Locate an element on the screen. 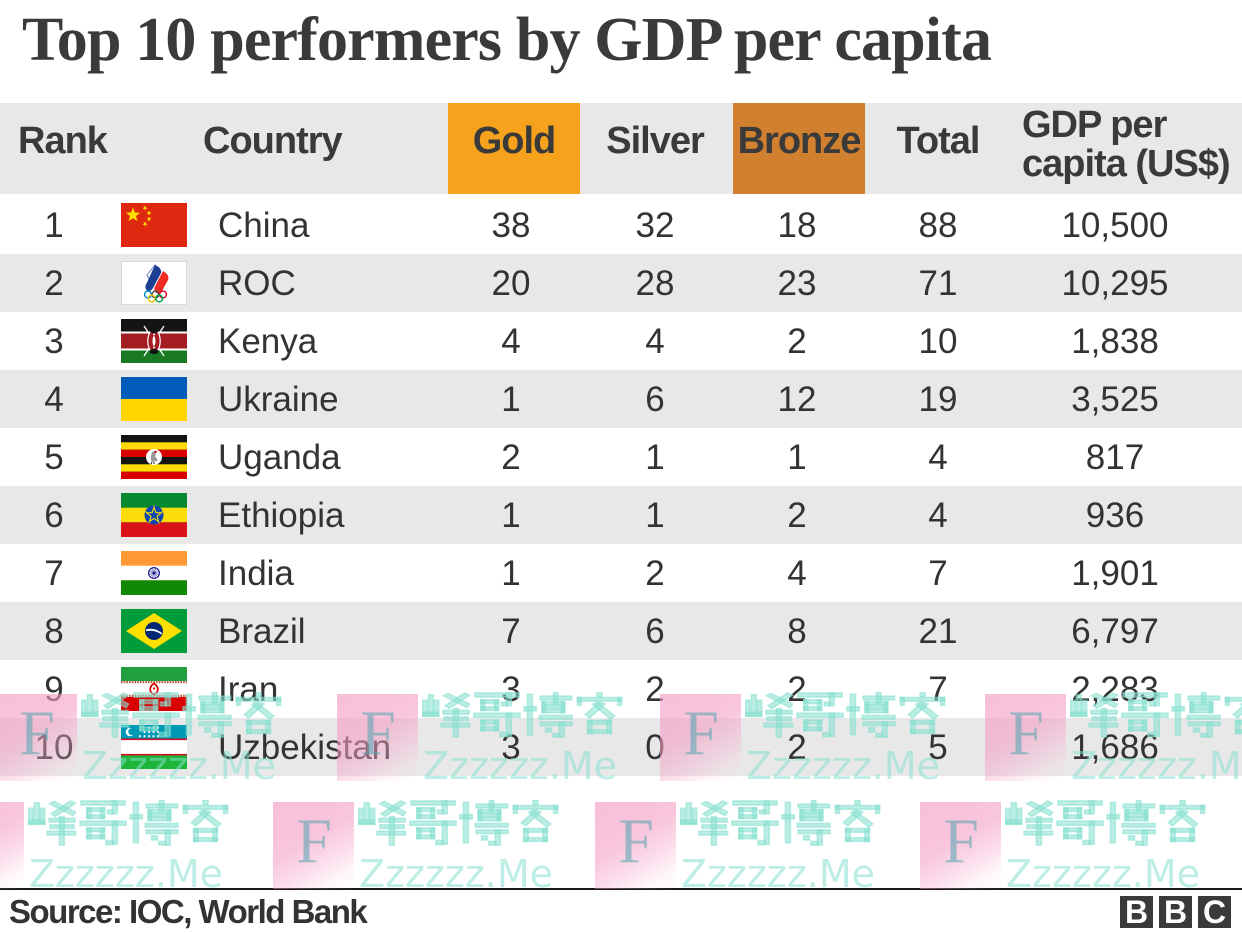 This screenshot has width=1242, height=933. cell-country: Ethiopia is located at coordinates (281, 515).